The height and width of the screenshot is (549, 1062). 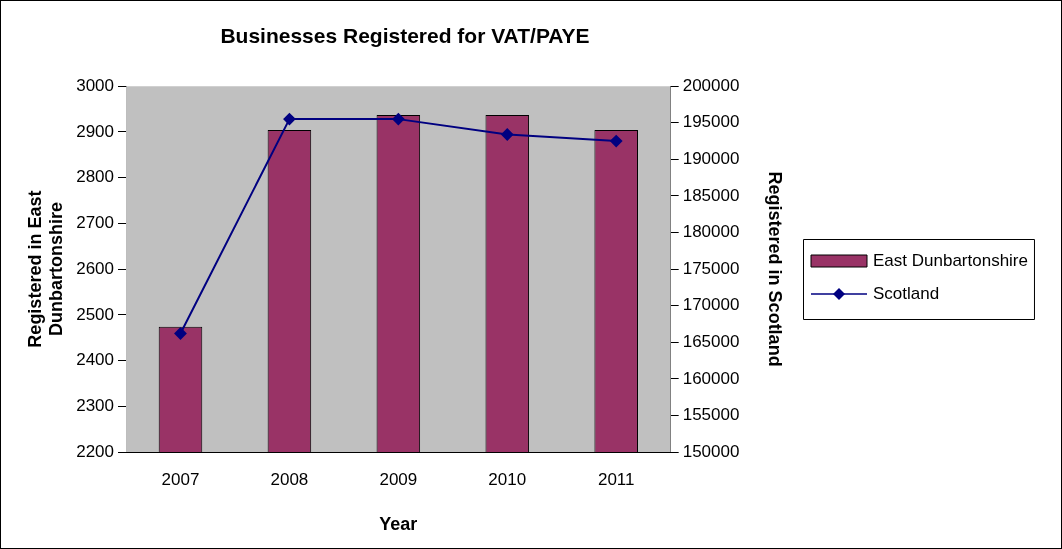 I want to click on y2-tick-label: 155000, so click(x=711, y=415).